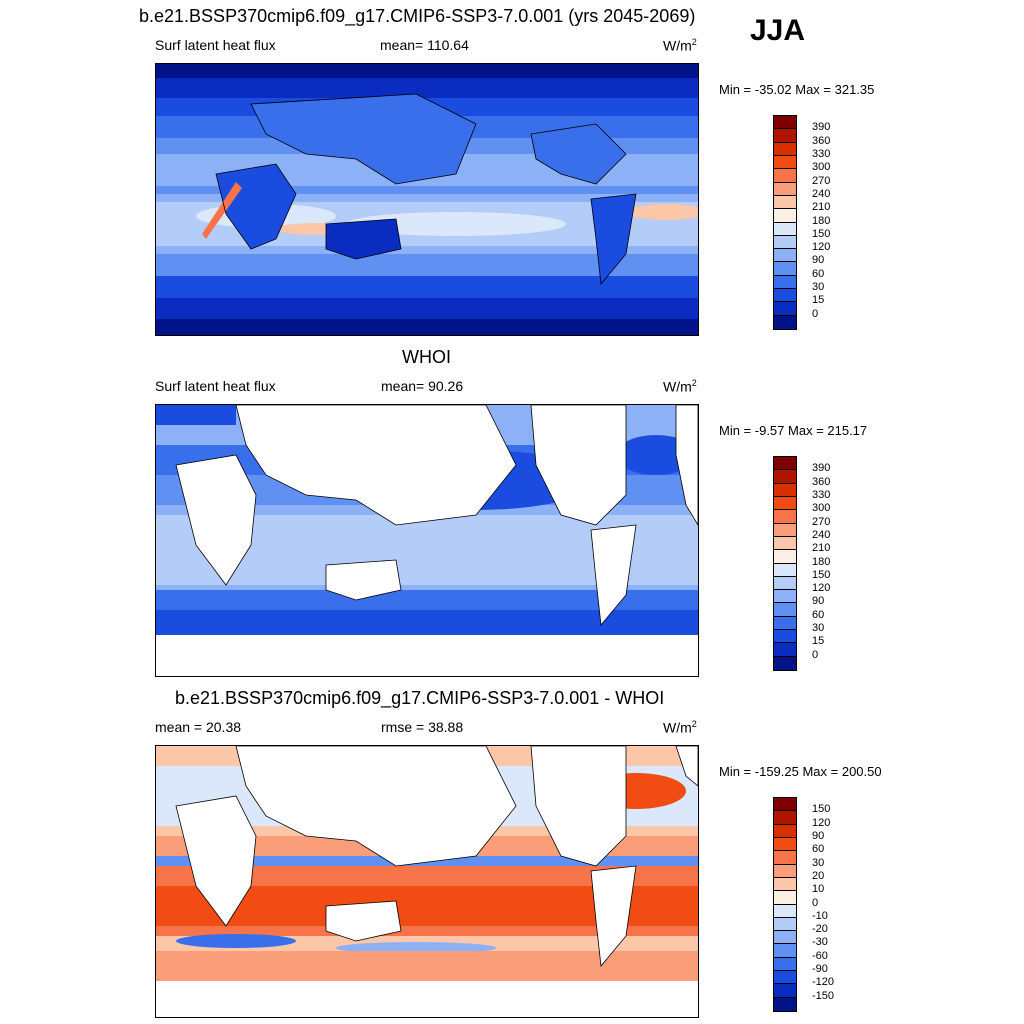 The image size is (1024, 1024). Describe the element at coordinates (821, 127) in the screenshot. I see `colorbar-tick-label: 390` at that location.